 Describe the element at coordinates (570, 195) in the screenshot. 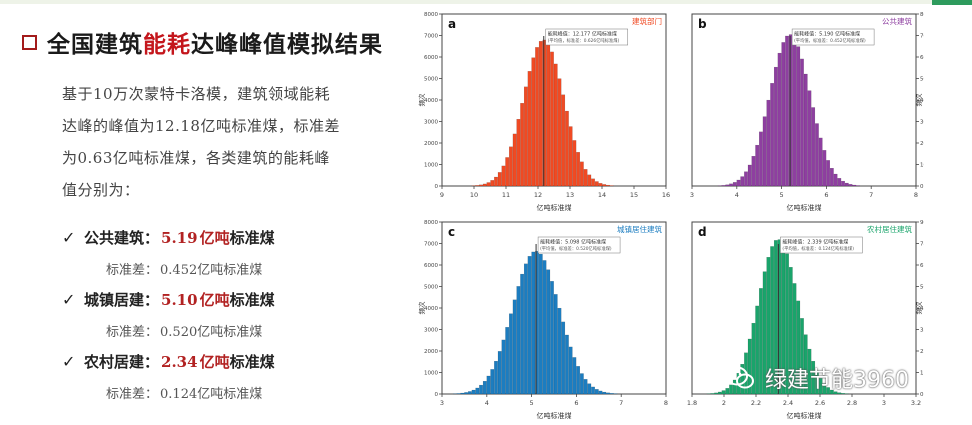

I see `x-tick-label: 13` at that location.